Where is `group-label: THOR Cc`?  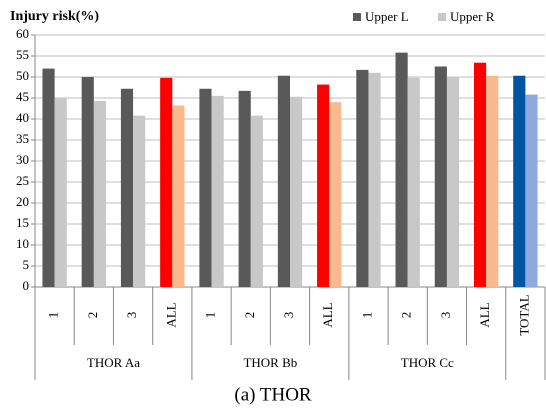 group-label: THOR Cc is located at coordinates (427, 362).